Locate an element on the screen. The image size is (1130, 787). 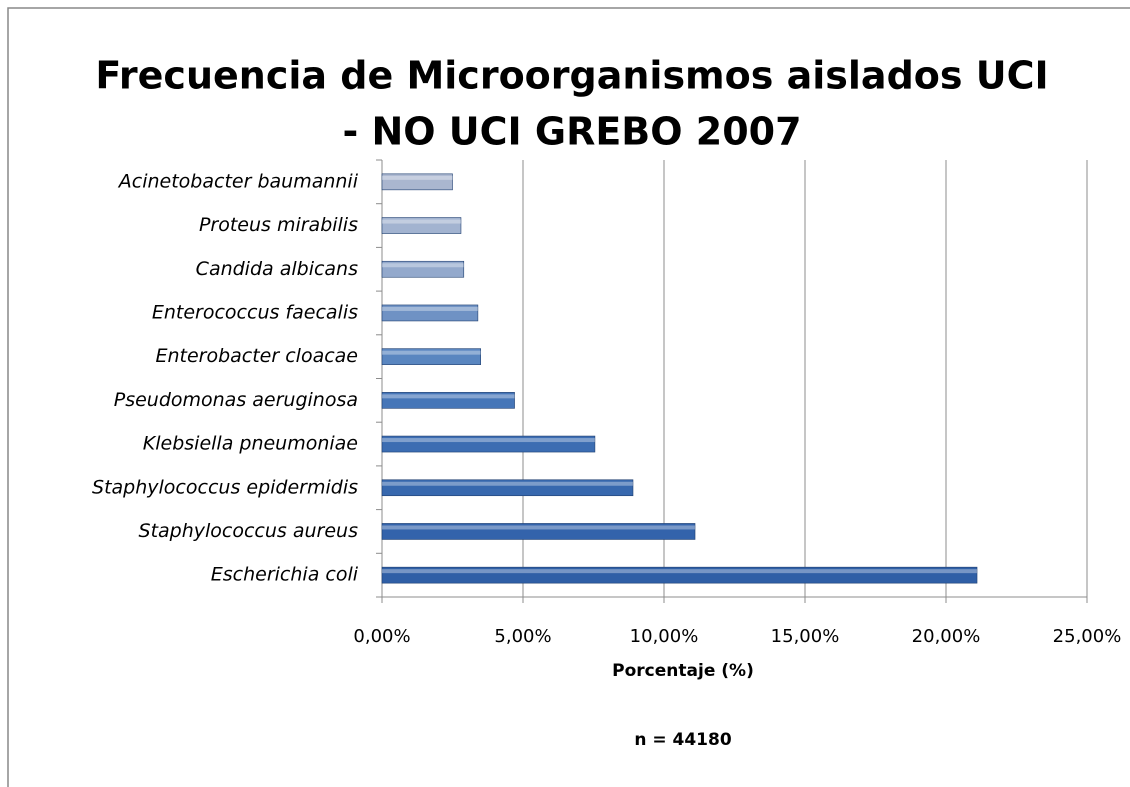
x-tick-label: 20,00% is located at coordinates (946, 636).